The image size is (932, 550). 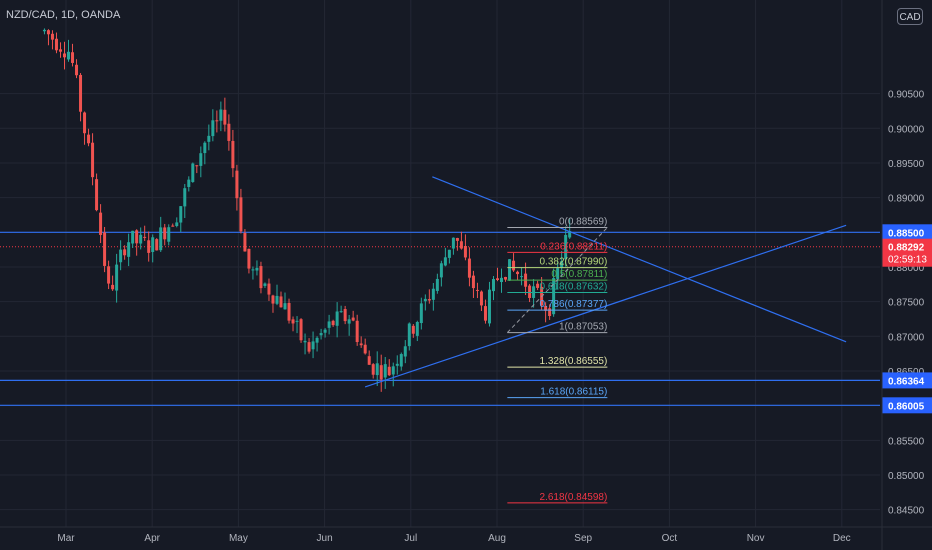 What do you see at coordinates (573, 392) in the screenshot?
I see `fib-level-label: 1.618(0.86115)` at bounding box center [573, 392].